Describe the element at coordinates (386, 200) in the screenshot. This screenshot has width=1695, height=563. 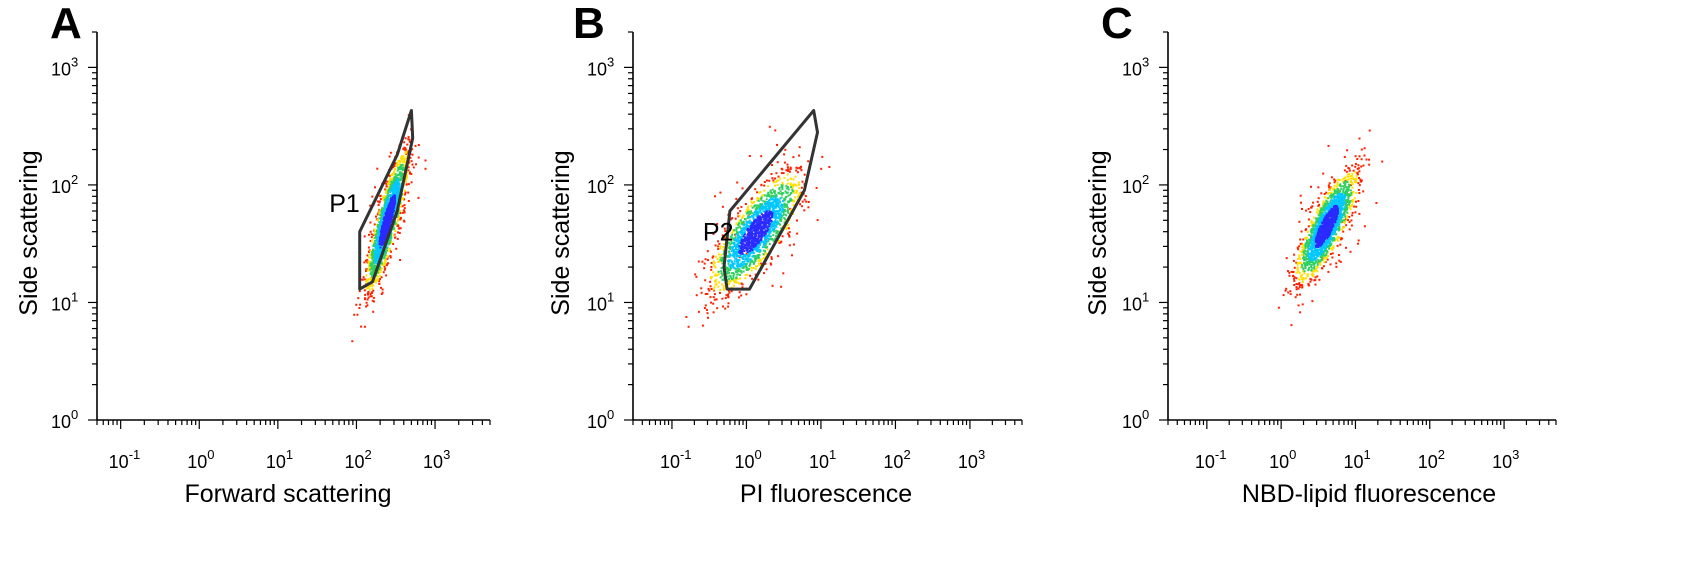
I see `gate-p1-polygon` at that location.